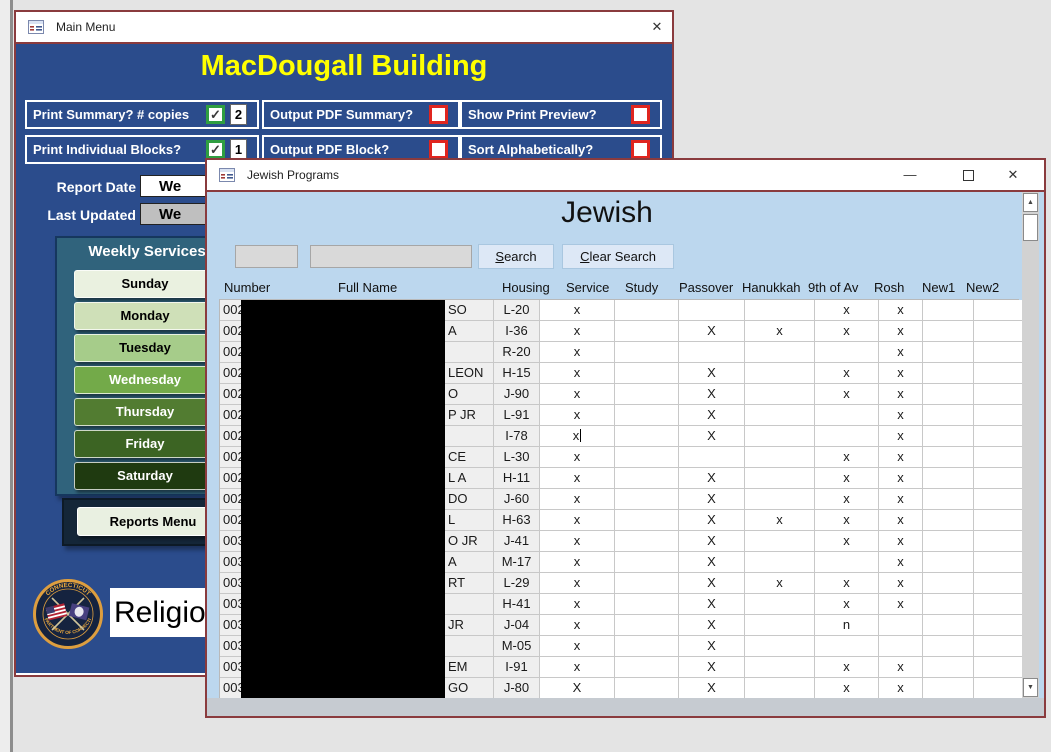 This screenshot has width=1051, height=752. Describe the element at coordinates (517, 331) in the screenshot. I see `cell-housing: I-36` at that location.